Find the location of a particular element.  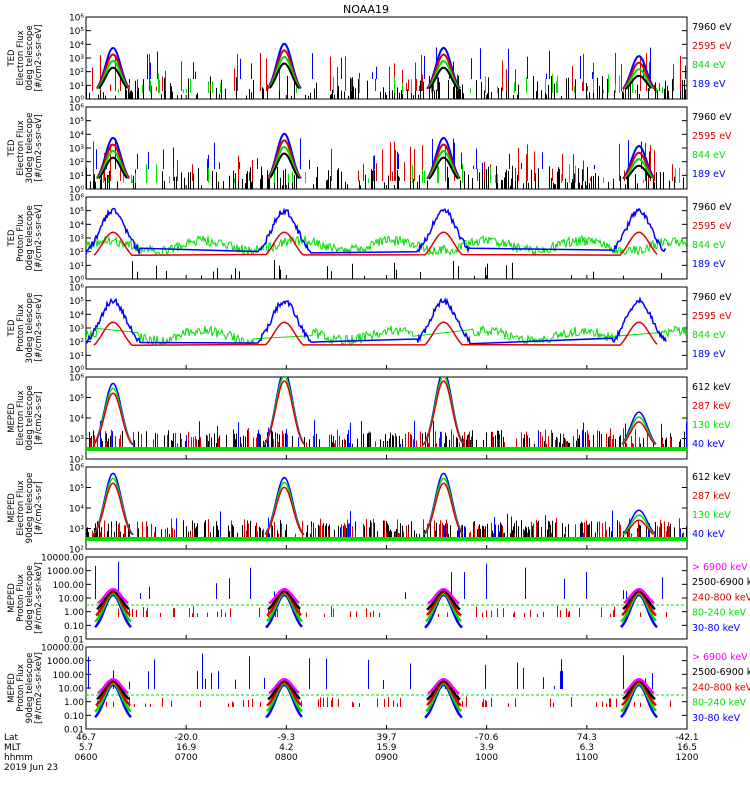

series-30-80-kev is located at coordinates (379, 580).